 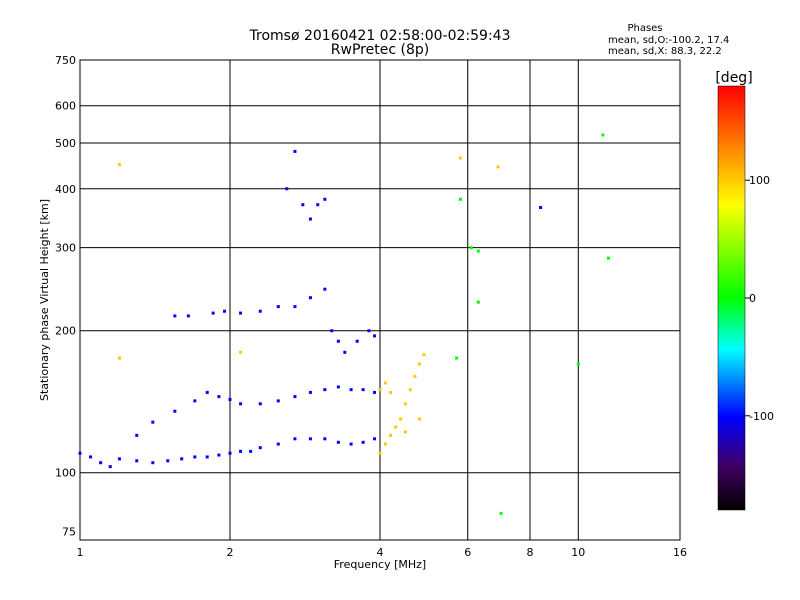 I want to click on y-tick-labels: 75 100 200 300 400 500 600 750, so click(x=65, y=296).